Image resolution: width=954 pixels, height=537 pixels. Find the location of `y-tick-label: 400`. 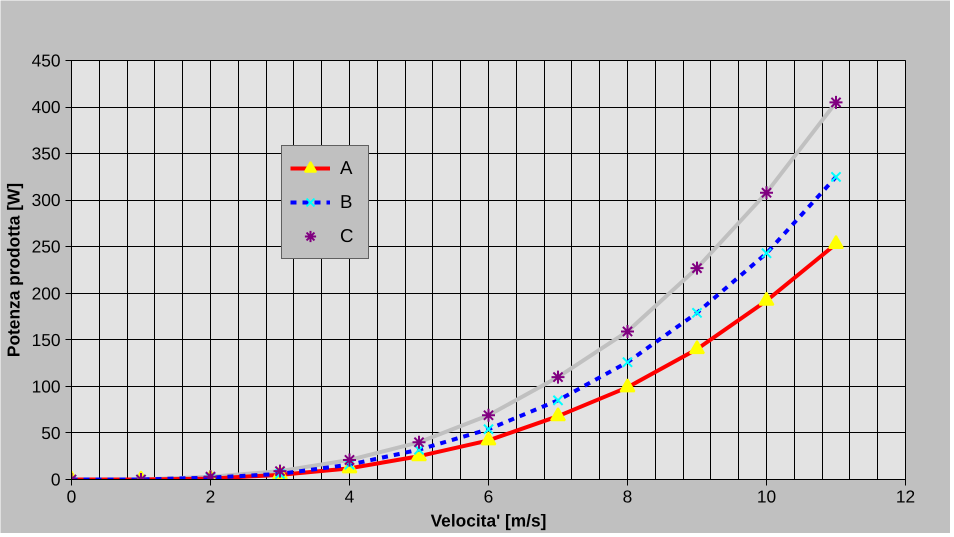

y-tick-label: 400 is located at coordinates (46, 107).